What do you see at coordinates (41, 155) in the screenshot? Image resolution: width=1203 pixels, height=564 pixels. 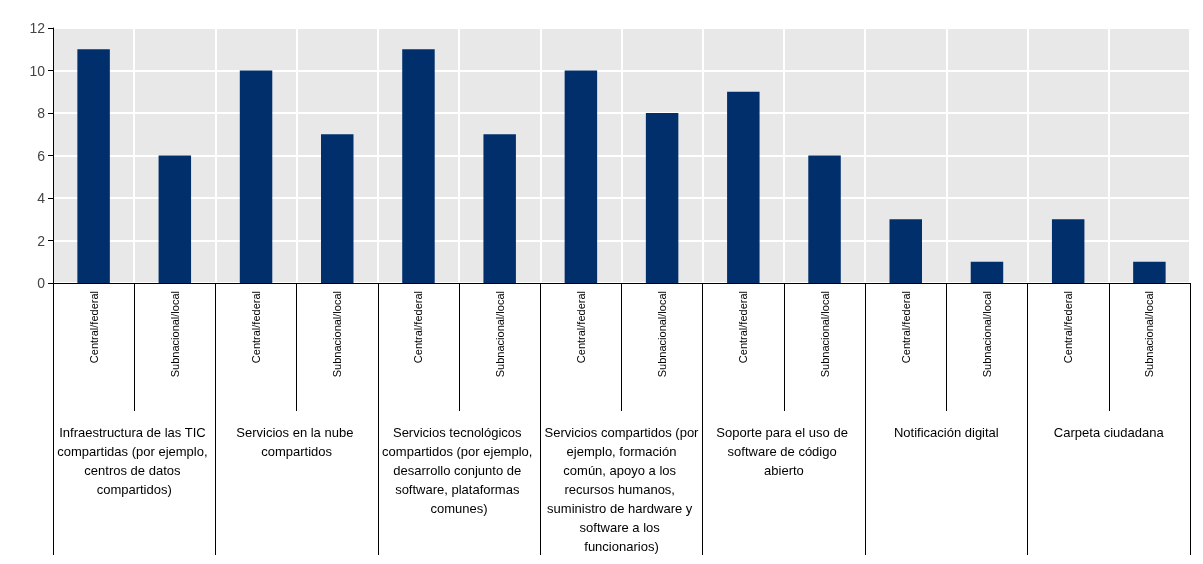 I see `y-tick-label: 6` at bounding box center [41, 155].